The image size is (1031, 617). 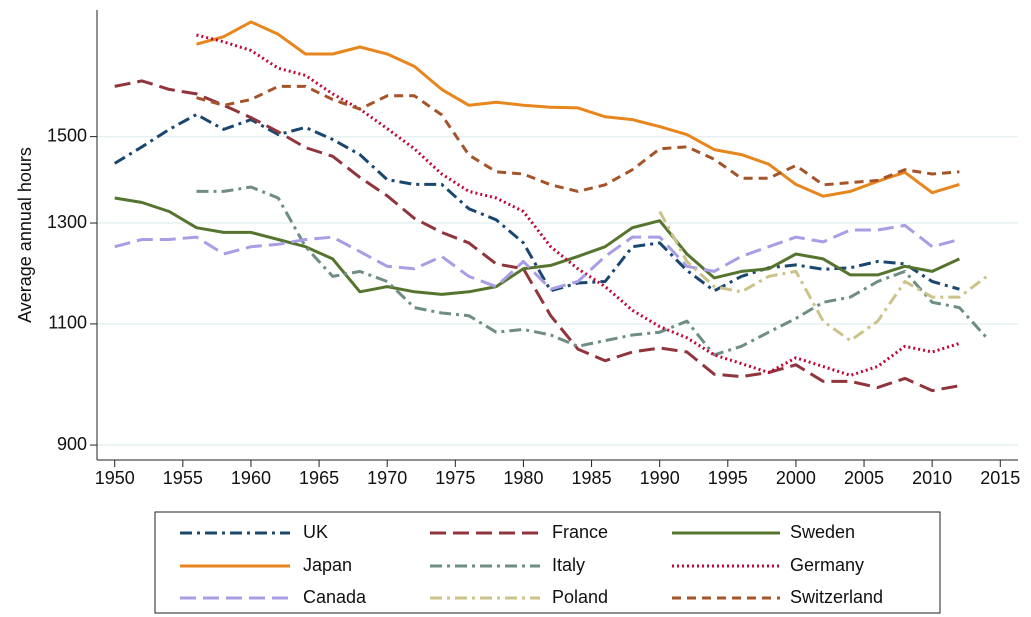 What do you see at coordinates (115, 478) in the screenshot?
I see `x-tick-label: 1950` at bounding box center [115, 478].